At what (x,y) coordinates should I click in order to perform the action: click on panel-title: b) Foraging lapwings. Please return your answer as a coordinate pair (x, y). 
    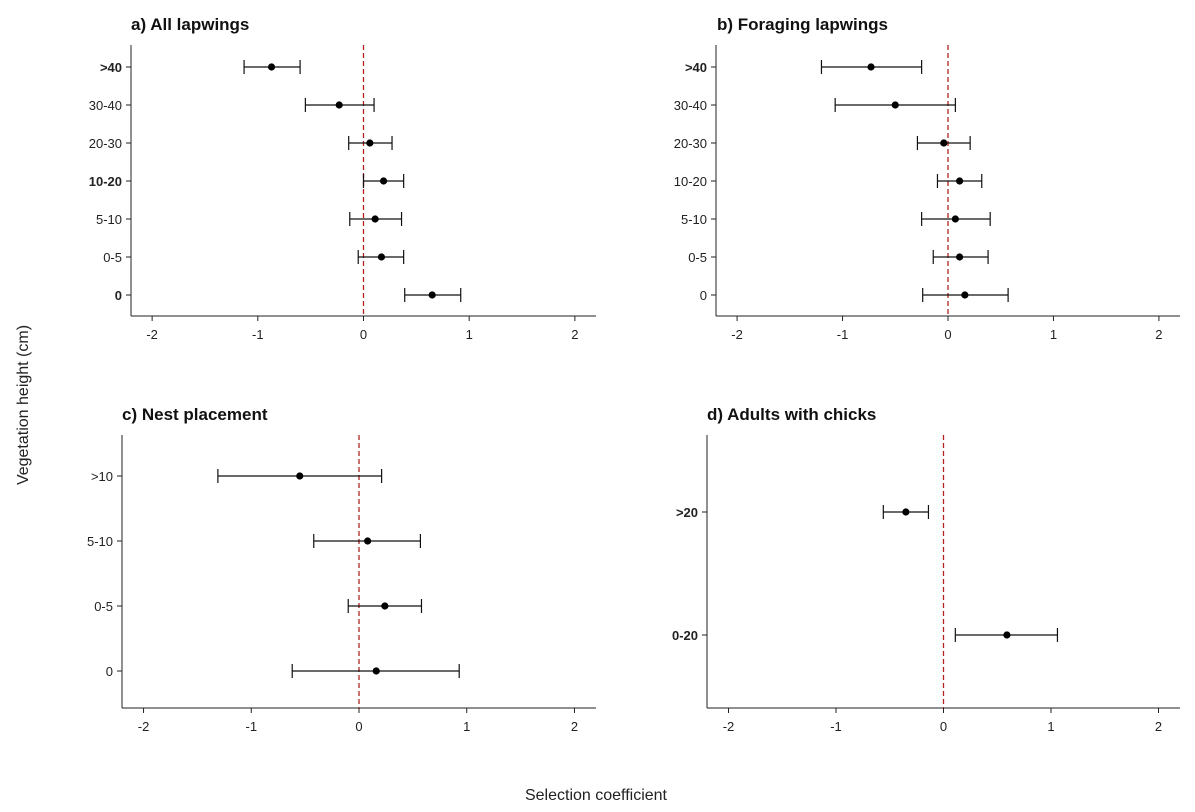
    Looking at the image, I should click on (802, 24).